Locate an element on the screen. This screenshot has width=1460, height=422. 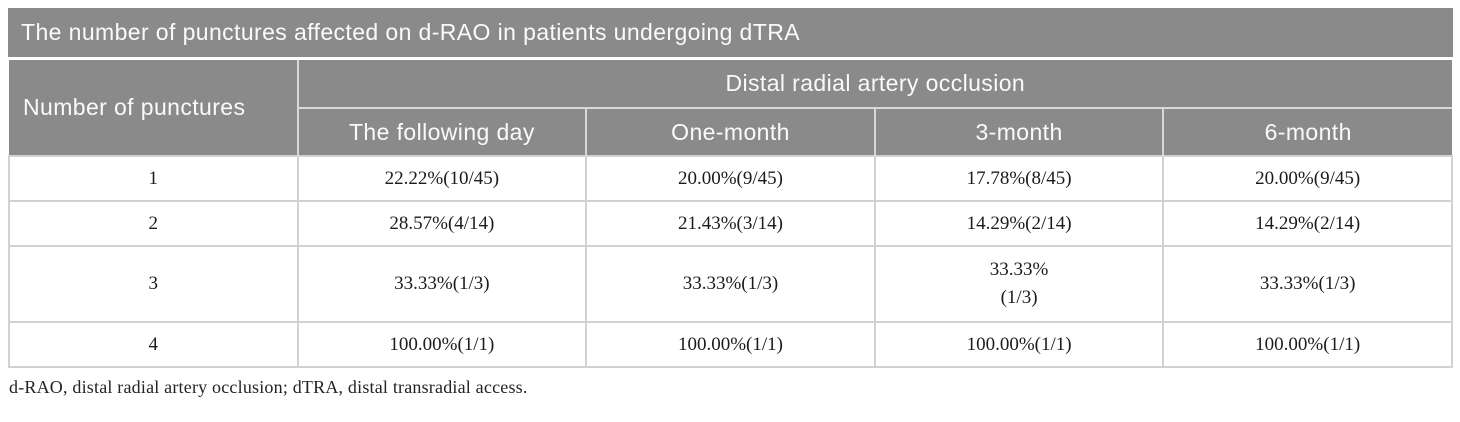
column-group-header-occlusion: Distal radial artery occlusion is located at coordinates (874, 84).